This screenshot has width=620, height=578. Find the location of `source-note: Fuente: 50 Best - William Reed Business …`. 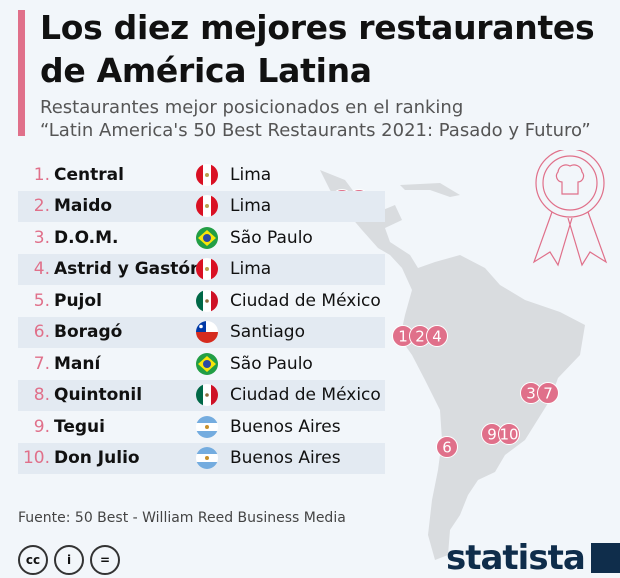

source-note: Fuente: 50 Best - William Reed Business … is located at coordinates (182, 518).